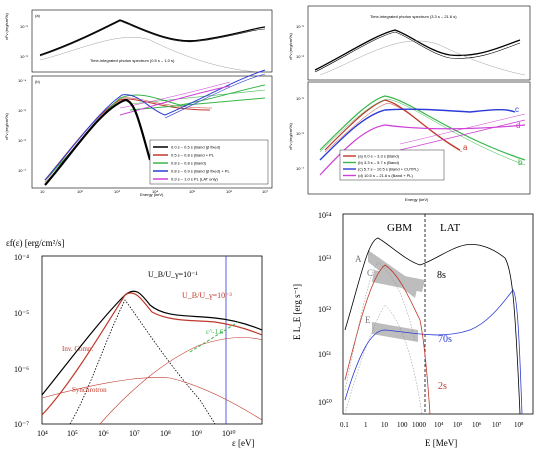 The width and height of the screenshot is (550, 452). What do you see at coordinates (290, 136) in the screenshot?
I see `ylabel-tr-bottom: νFν (erg/cm²/s)` at bounding box center [290, 136].